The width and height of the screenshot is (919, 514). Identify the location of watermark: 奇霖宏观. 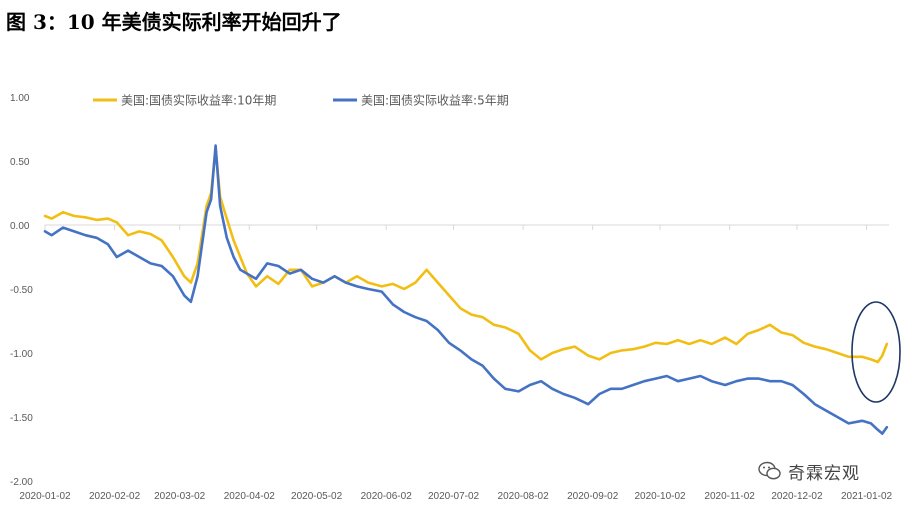
(828, 471).